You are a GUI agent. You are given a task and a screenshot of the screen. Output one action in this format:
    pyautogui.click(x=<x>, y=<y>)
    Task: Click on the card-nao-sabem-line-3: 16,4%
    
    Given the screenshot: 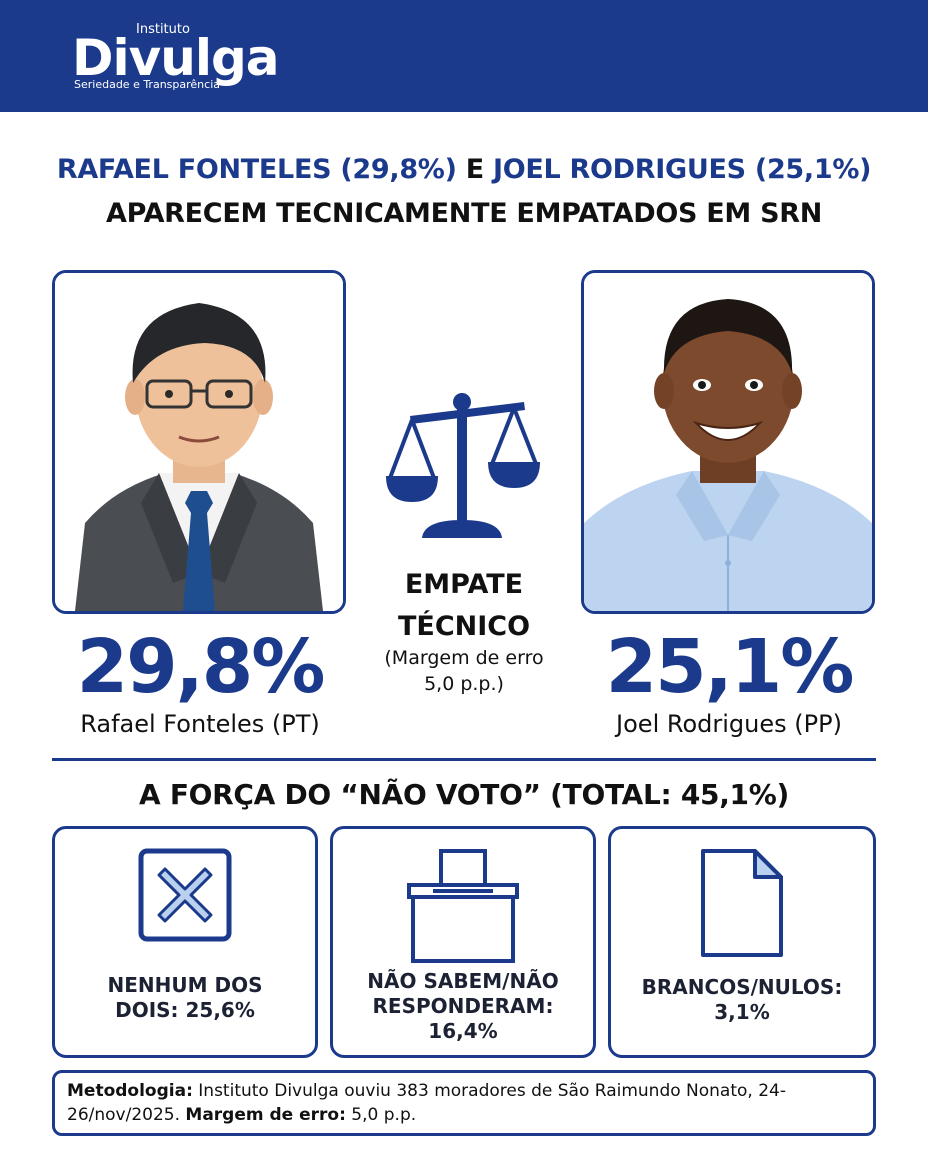 What is the action you would take?
    pyautogui.click(x=463, y=1031)
    